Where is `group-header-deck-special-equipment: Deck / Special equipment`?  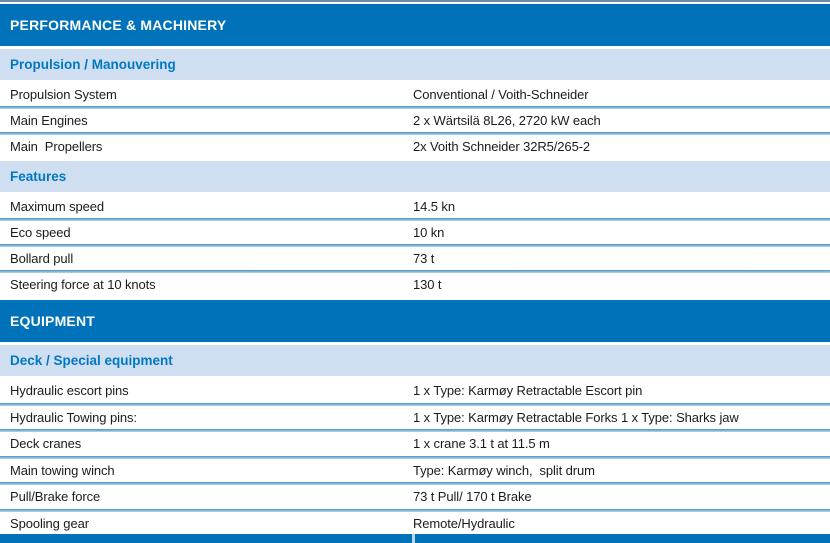
group-header-deck-special-equipment: Deck / Special equipment is located at coordinates (415, 360).